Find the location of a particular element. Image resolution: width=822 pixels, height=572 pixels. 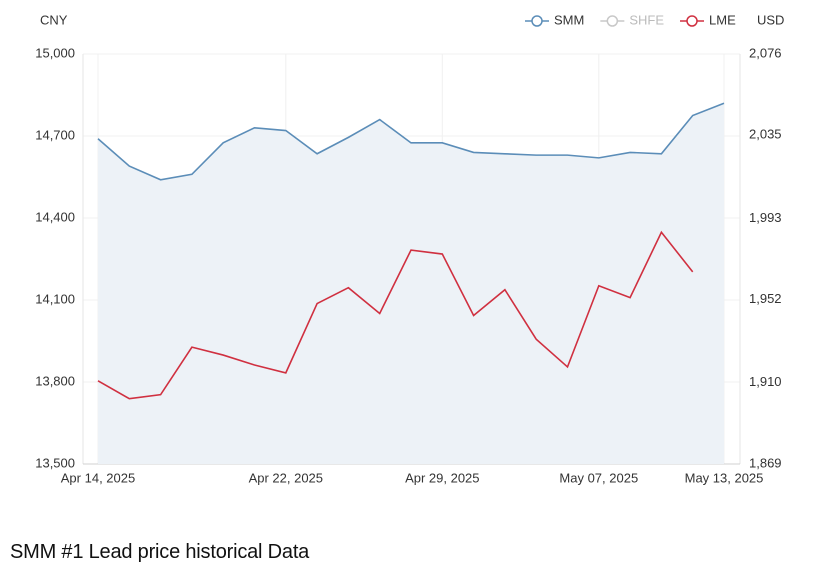

x-tick-label: Apr 22, 2025 is located at coordinates (286, 477).